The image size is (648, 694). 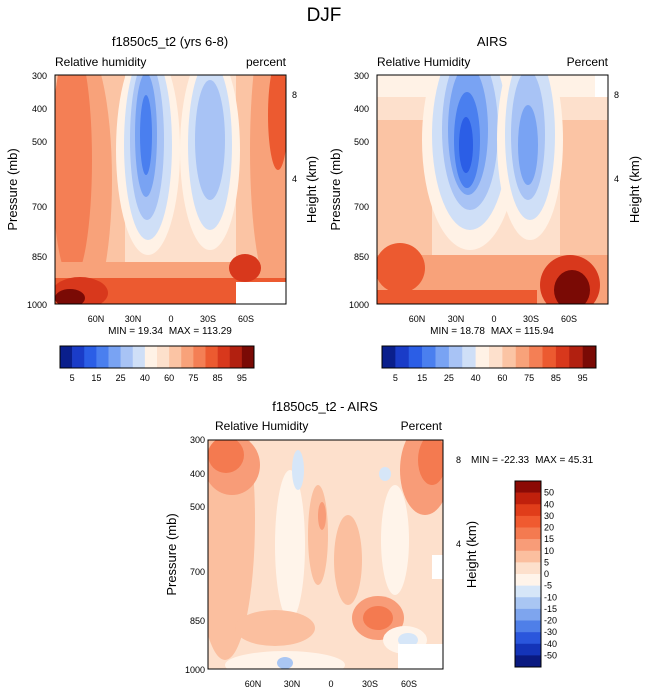 What do you see at coordinates (472, 331) in the screenshot?
I see `min-value: 18.78` at bounding box center [472, 331].